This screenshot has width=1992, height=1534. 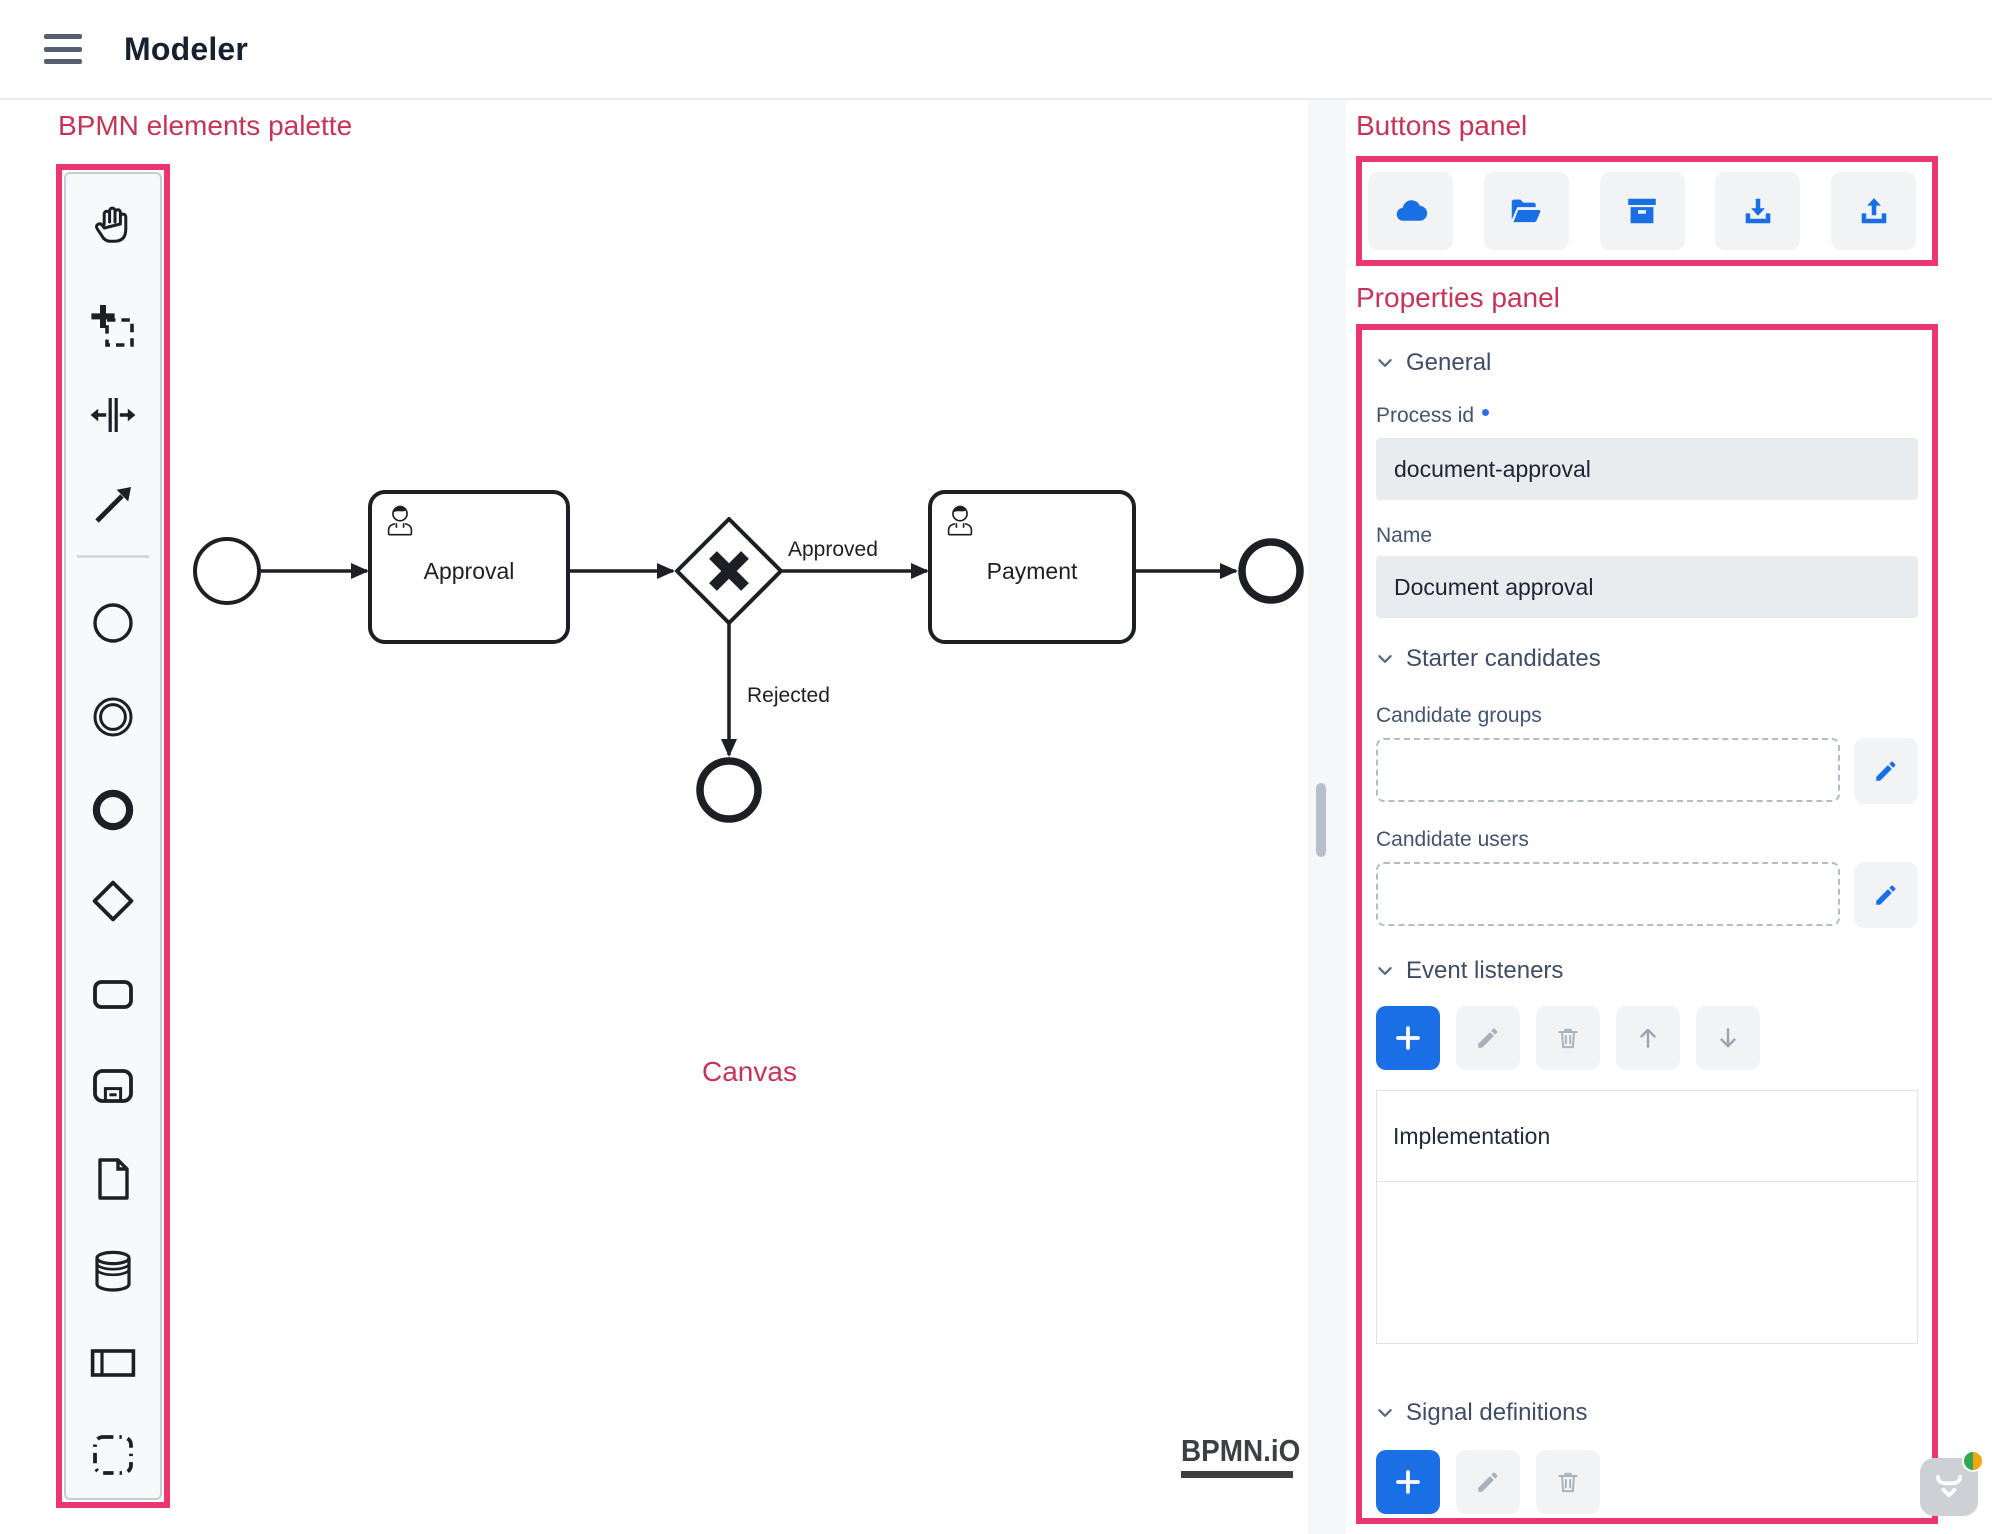 What do you see at coordinates (63, 49) in the screenshot?
I see `menu-icon` at bounding box center [63, 49].